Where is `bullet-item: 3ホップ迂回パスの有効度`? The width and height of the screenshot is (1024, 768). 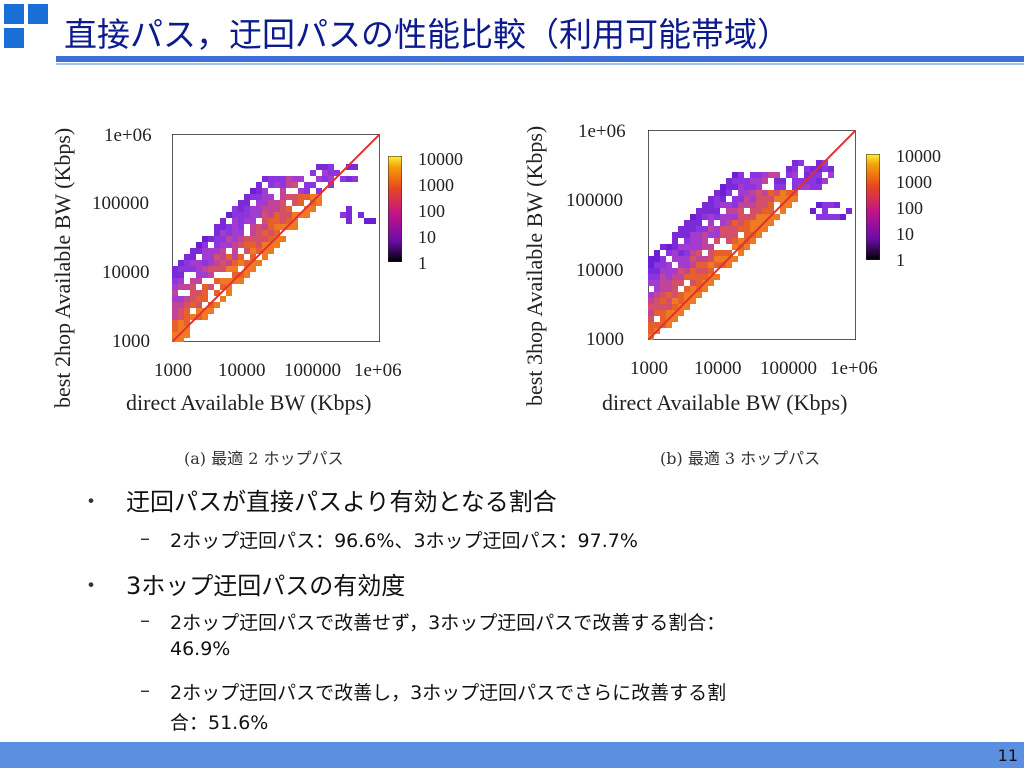
bullet-item: 3ホップ迂回パスの有効度 is located at coordinates (266, 586).